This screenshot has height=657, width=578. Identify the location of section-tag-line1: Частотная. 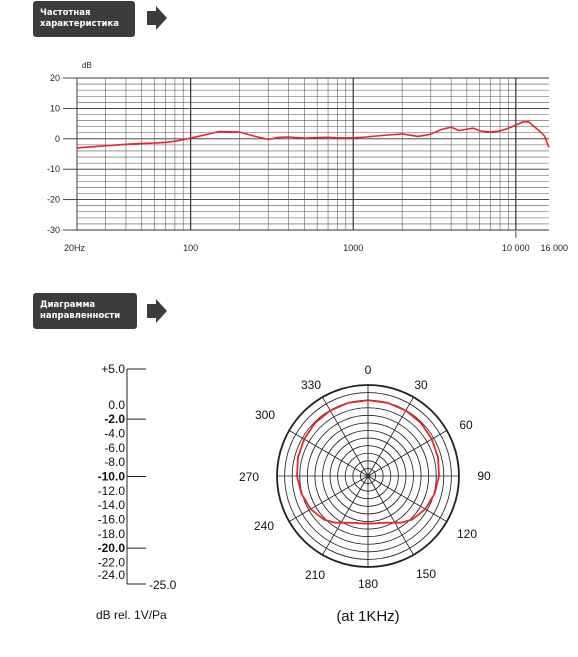
(65, 13).